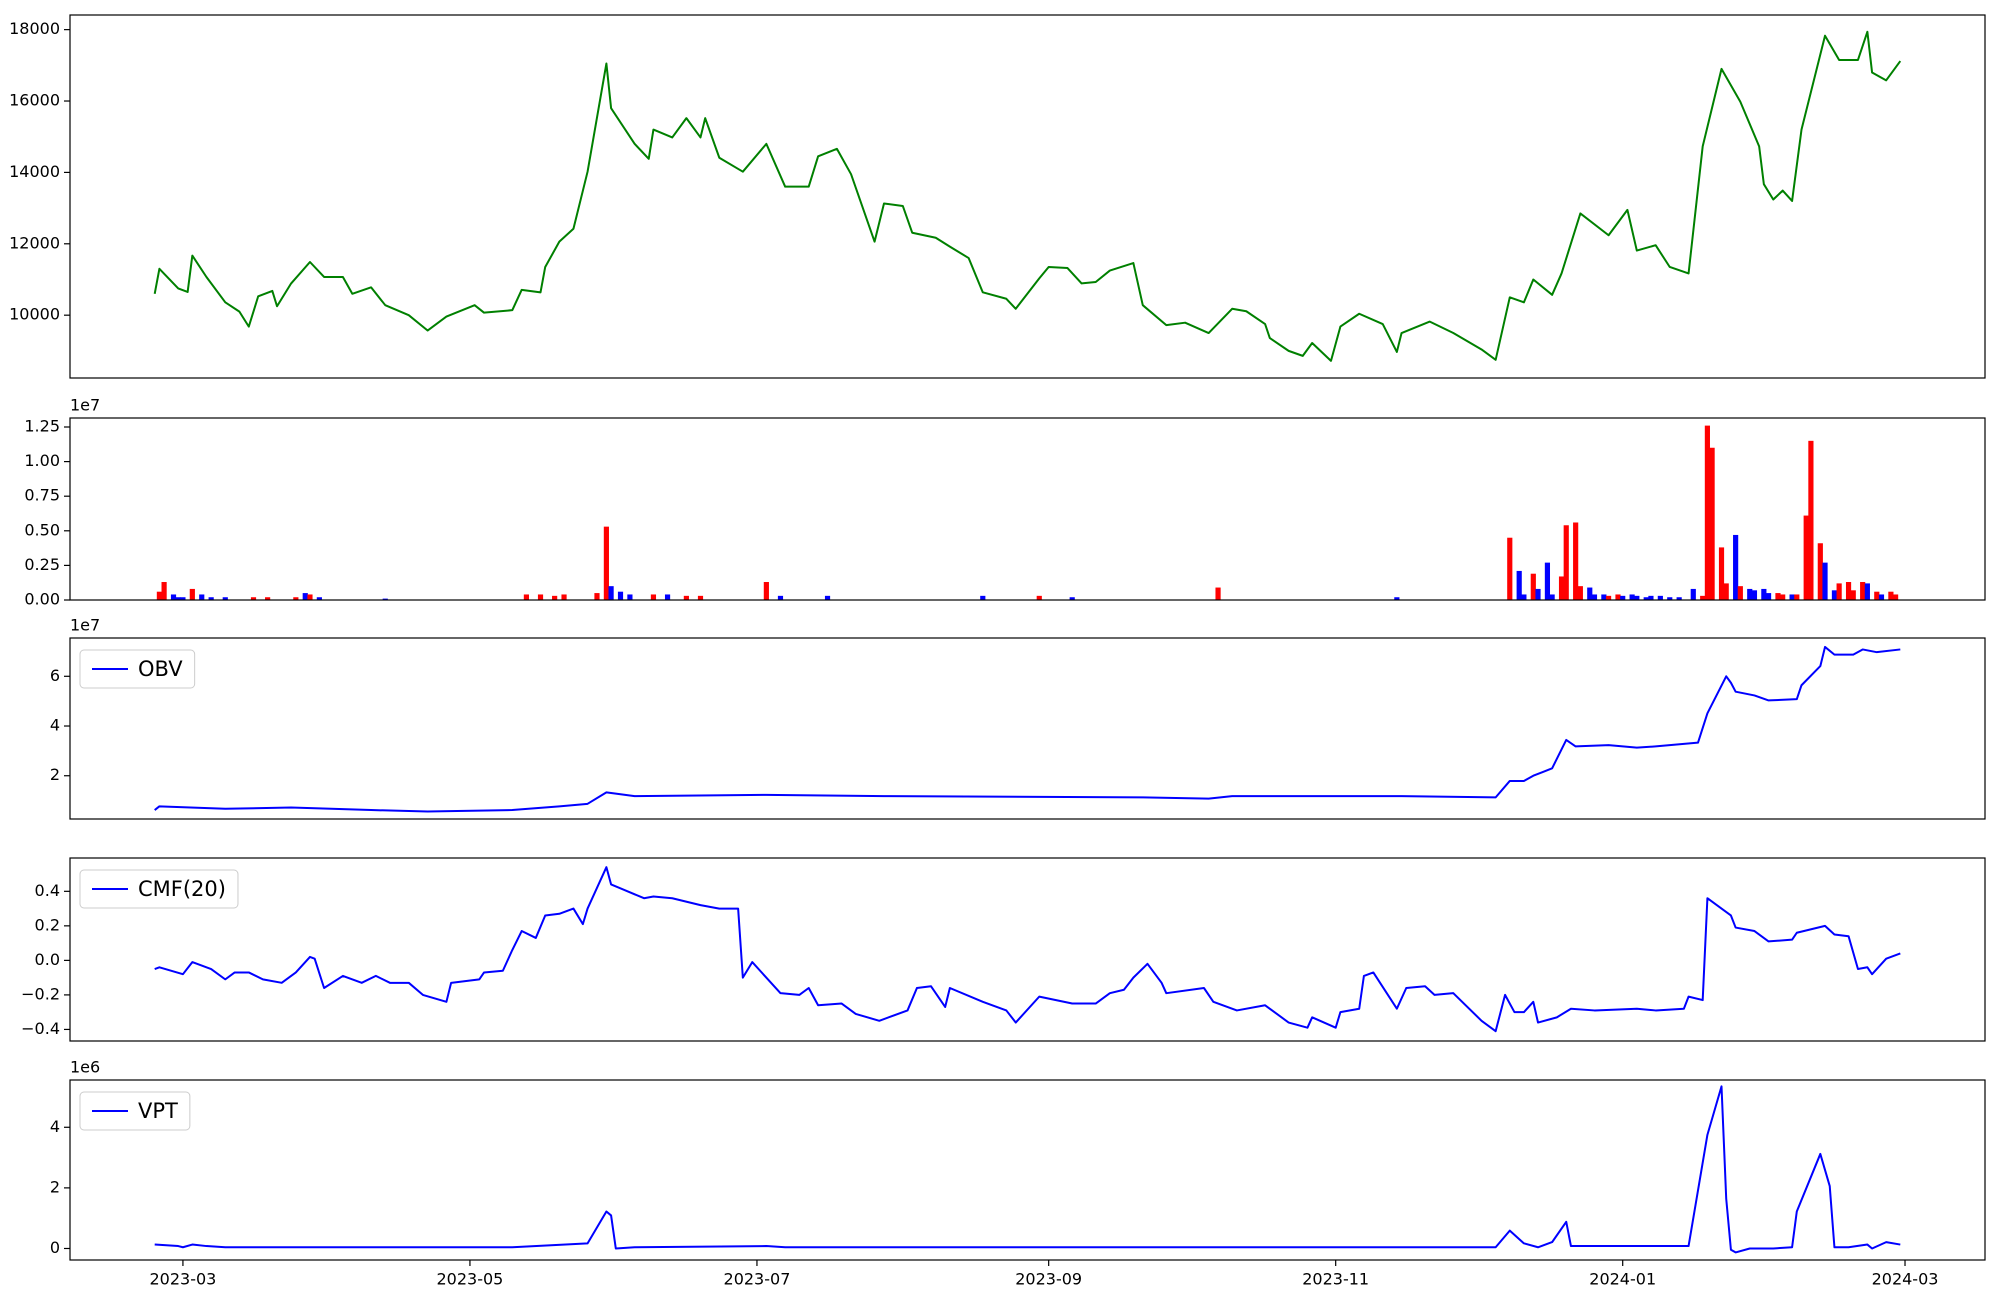 The width and height of the screenshot is (2000, 1300). What do you see at coordinates (42, 599) in the screenshot?
I see `y-tick-label: 0.00` at bounding box center [42, 599].